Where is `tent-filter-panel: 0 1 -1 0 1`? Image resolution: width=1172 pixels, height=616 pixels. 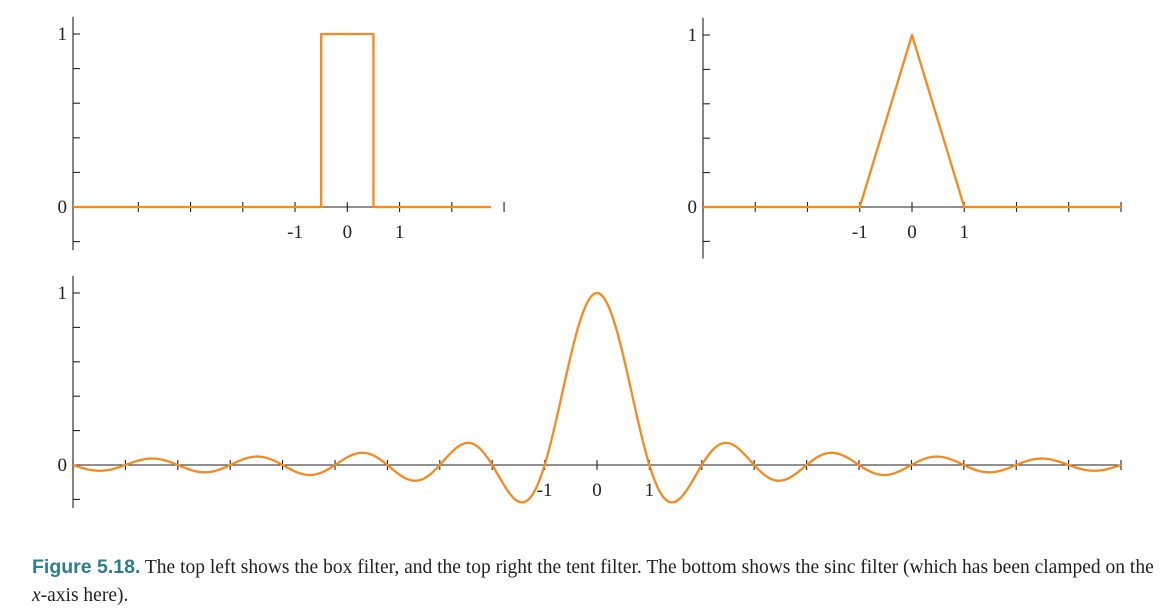
tent-filter-panel: 0 1 -1 0 1 is located at coordinates (905, 138).